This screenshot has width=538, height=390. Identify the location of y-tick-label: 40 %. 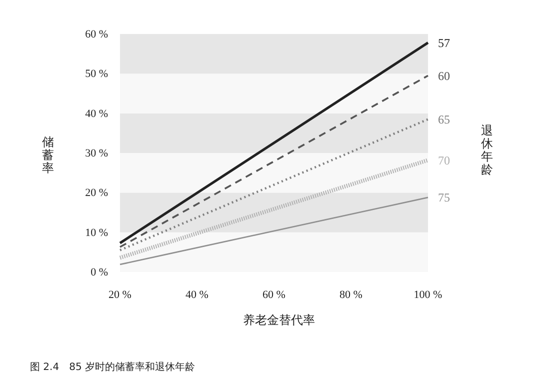
(96, 114).